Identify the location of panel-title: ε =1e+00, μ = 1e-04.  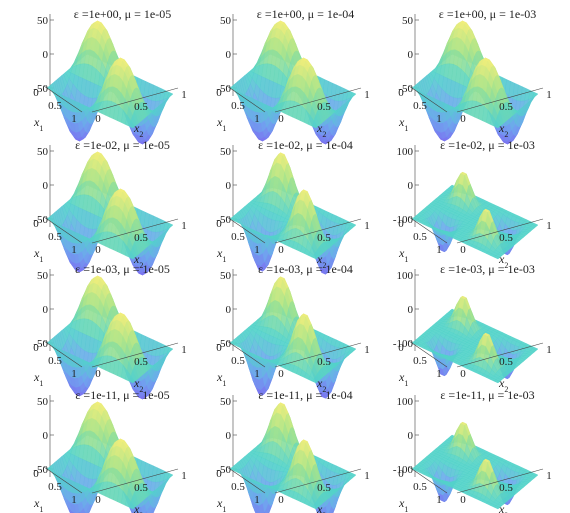
(305, 14).